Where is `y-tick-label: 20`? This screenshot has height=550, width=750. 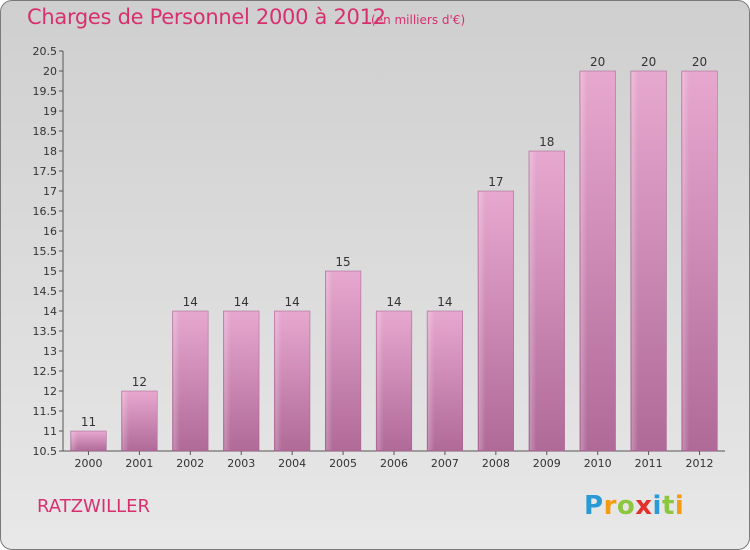
y-tick-label: 20 is located at coordinates (50, 71).